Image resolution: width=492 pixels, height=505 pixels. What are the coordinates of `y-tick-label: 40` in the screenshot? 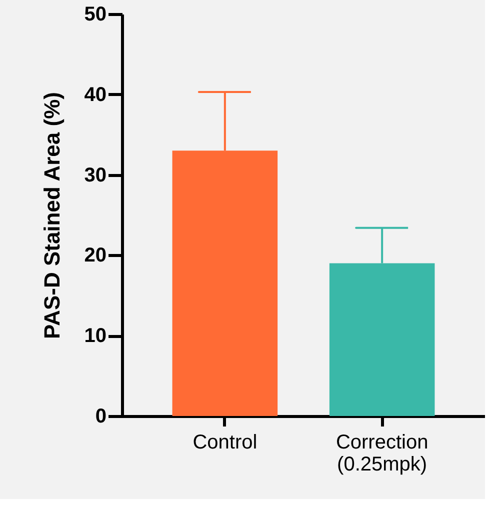 It's located at (95, 95).